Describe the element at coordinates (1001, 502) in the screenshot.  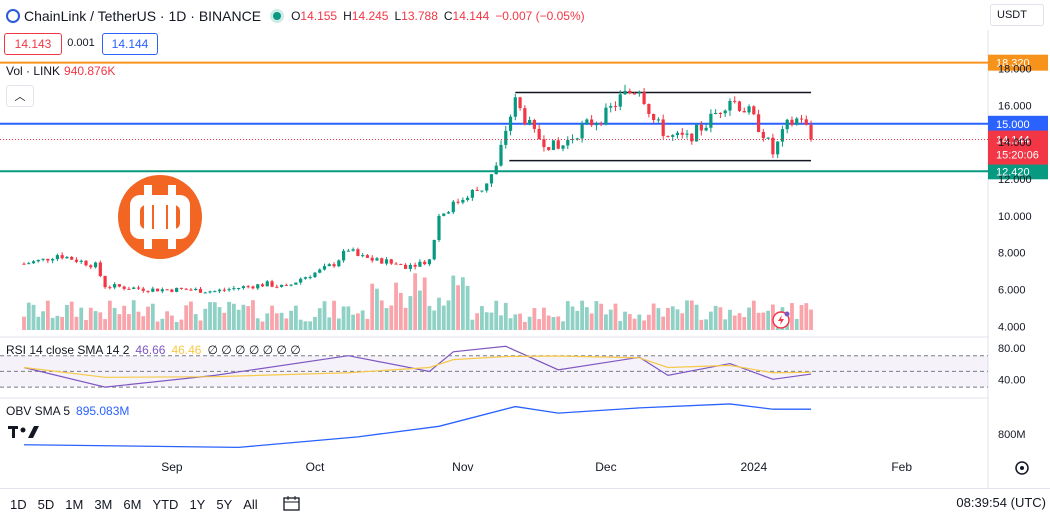
I see `utc-clock: 08:39:54 (UTC)` at that location.